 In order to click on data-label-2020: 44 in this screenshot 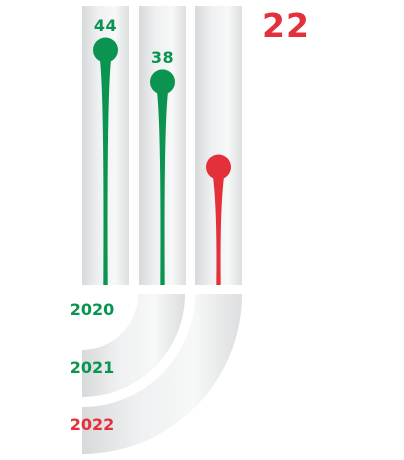, I will do `click(105, 25)`.